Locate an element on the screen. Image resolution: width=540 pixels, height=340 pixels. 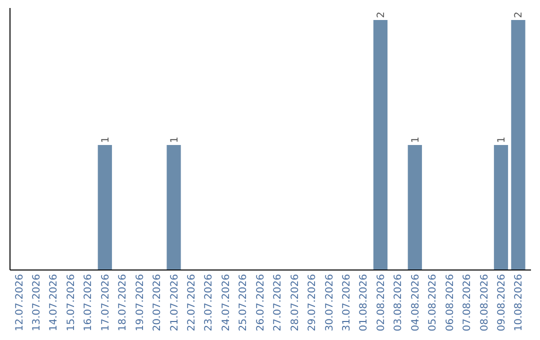
x-tick-label: 21.07.2026 is located at coordinates (174, 303).